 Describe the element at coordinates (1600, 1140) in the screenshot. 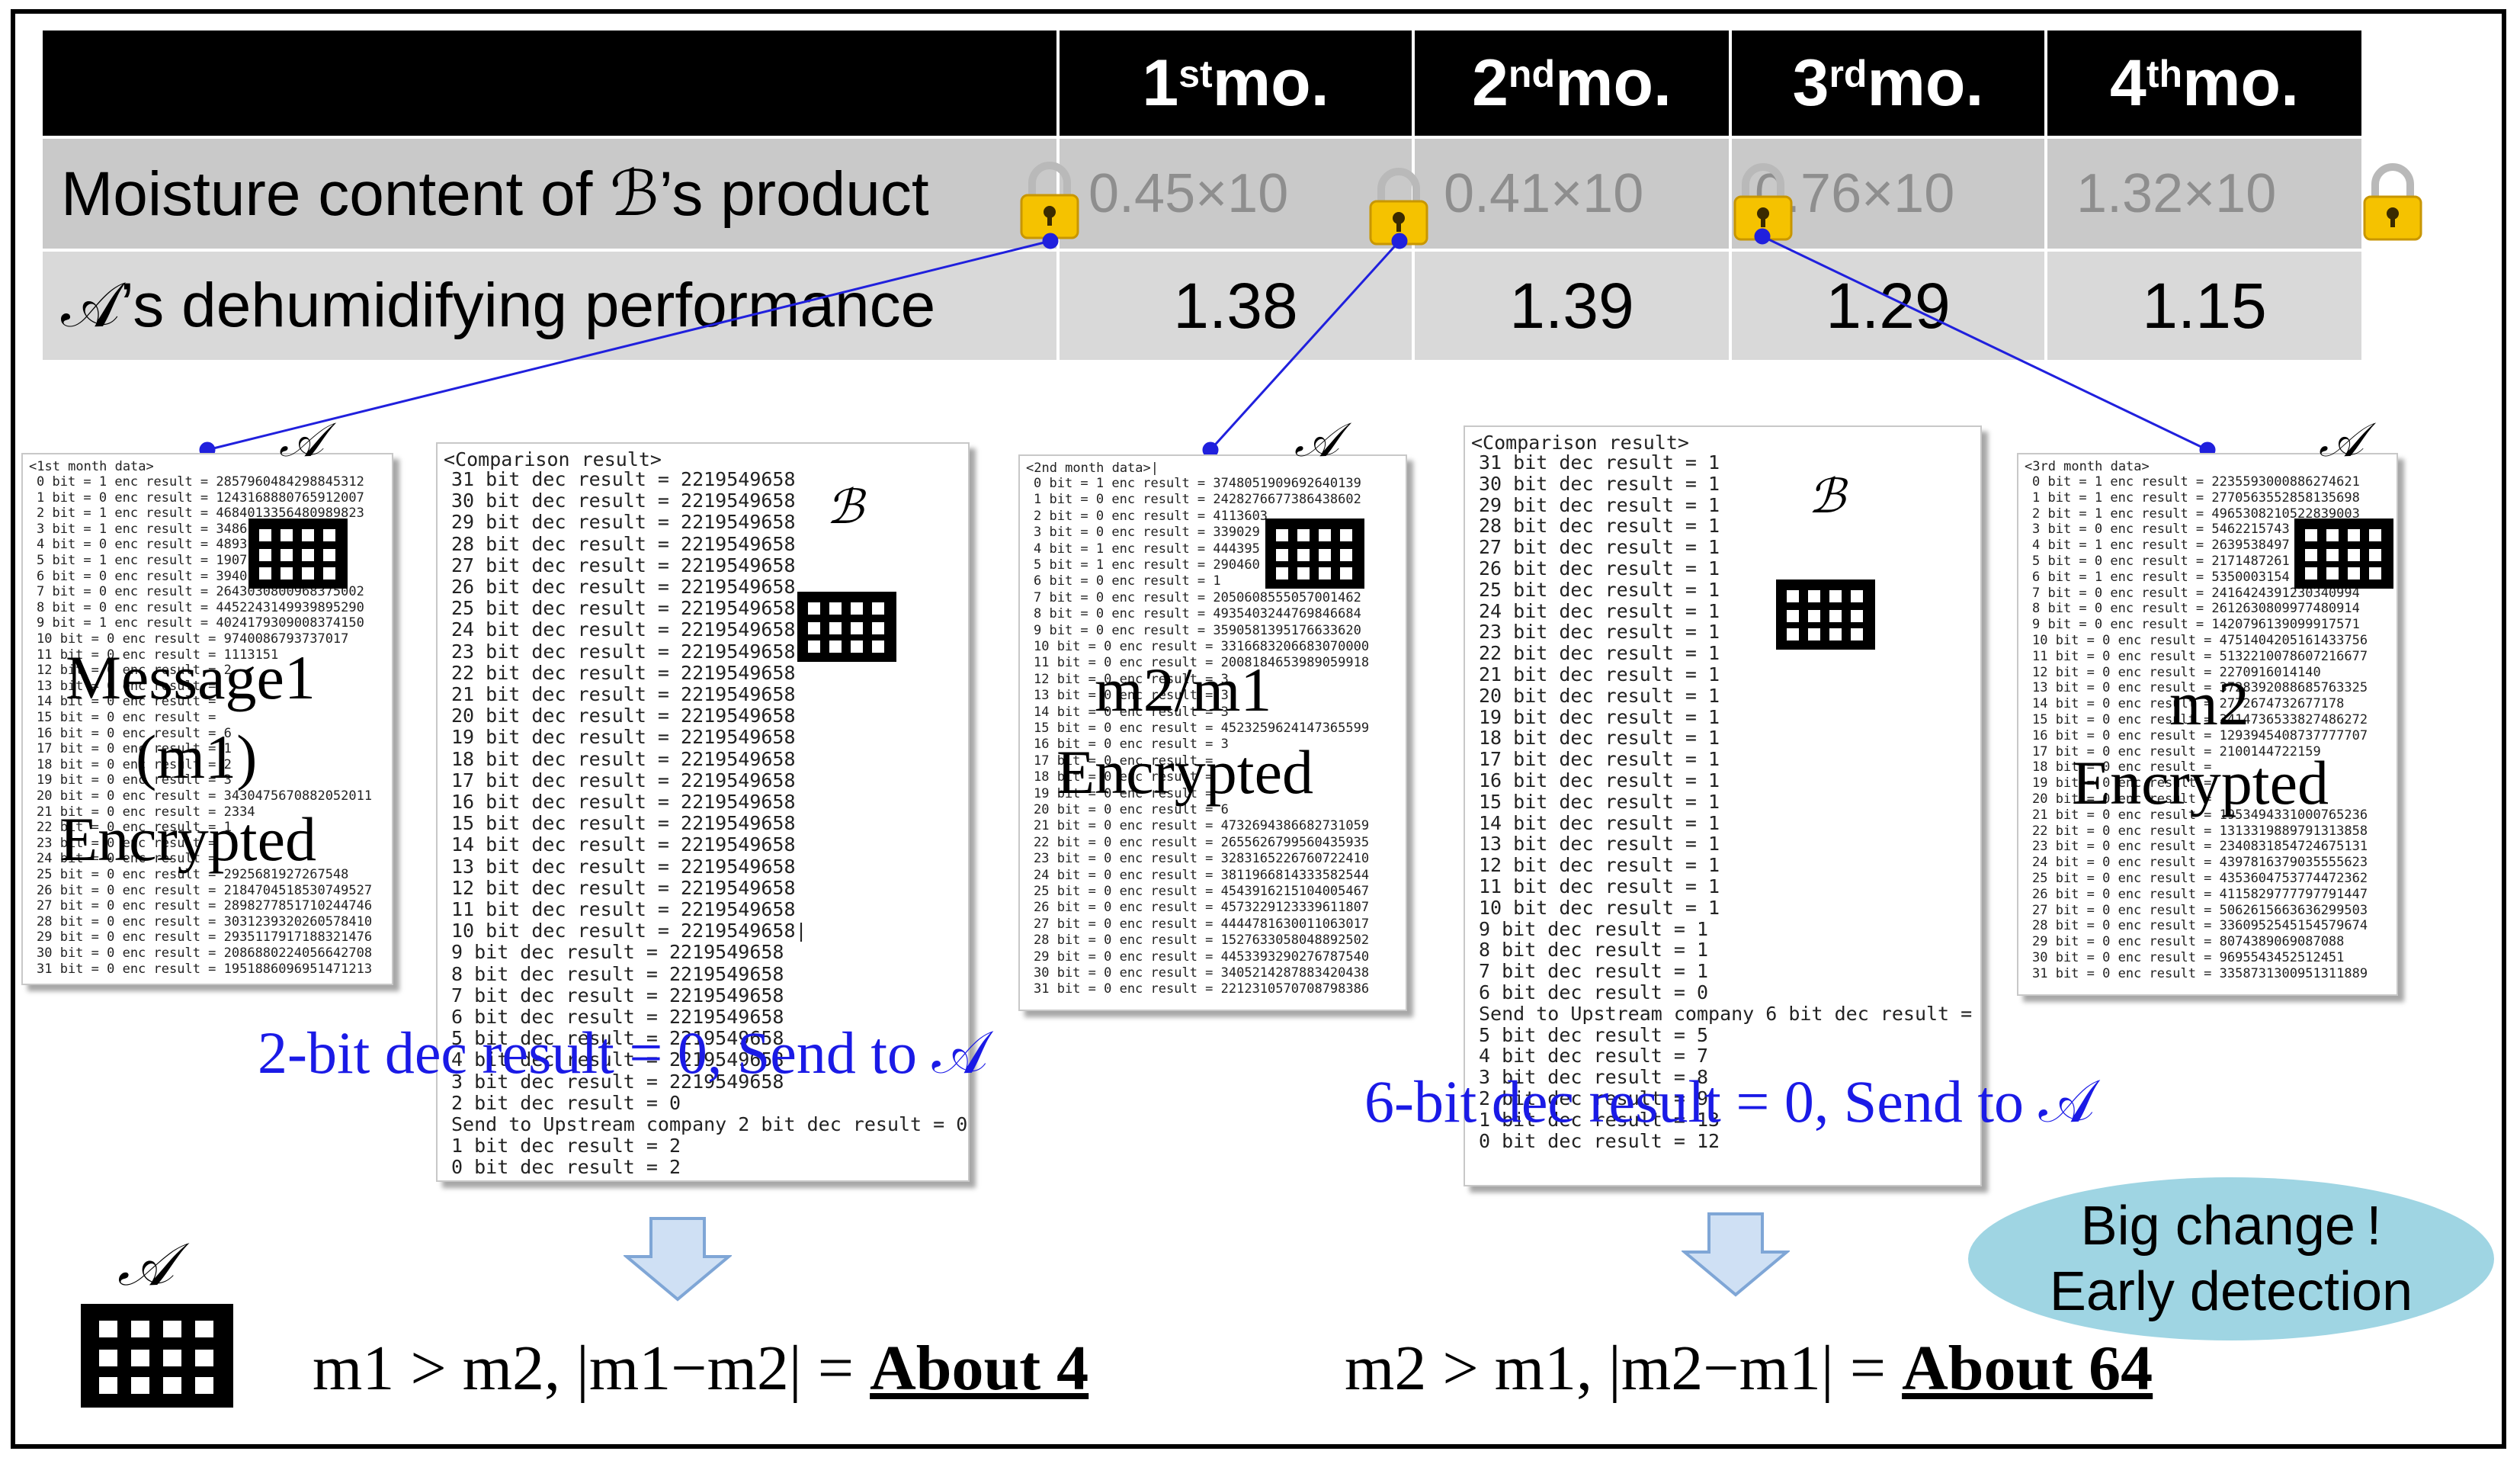

I see `panel-line: 0 bit dec result = 12` at that location.